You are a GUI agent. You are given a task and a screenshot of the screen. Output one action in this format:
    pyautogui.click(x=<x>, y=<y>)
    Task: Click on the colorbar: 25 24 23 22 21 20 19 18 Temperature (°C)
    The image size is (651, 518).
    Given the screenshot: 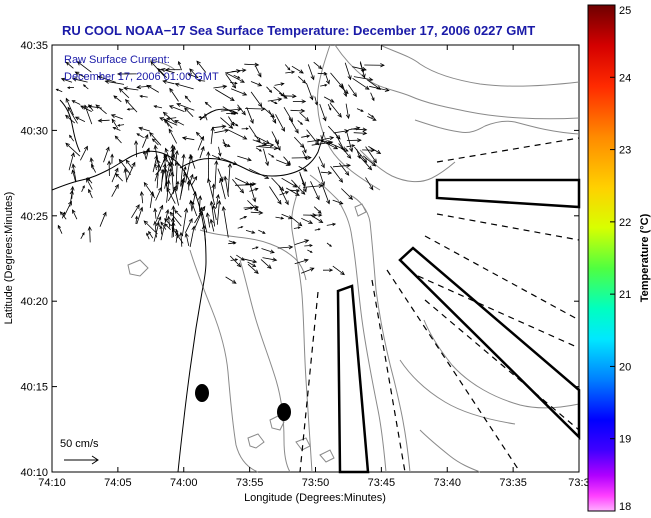 What is the action you would take?
    pyautogui.click(x=619, y=258)
    